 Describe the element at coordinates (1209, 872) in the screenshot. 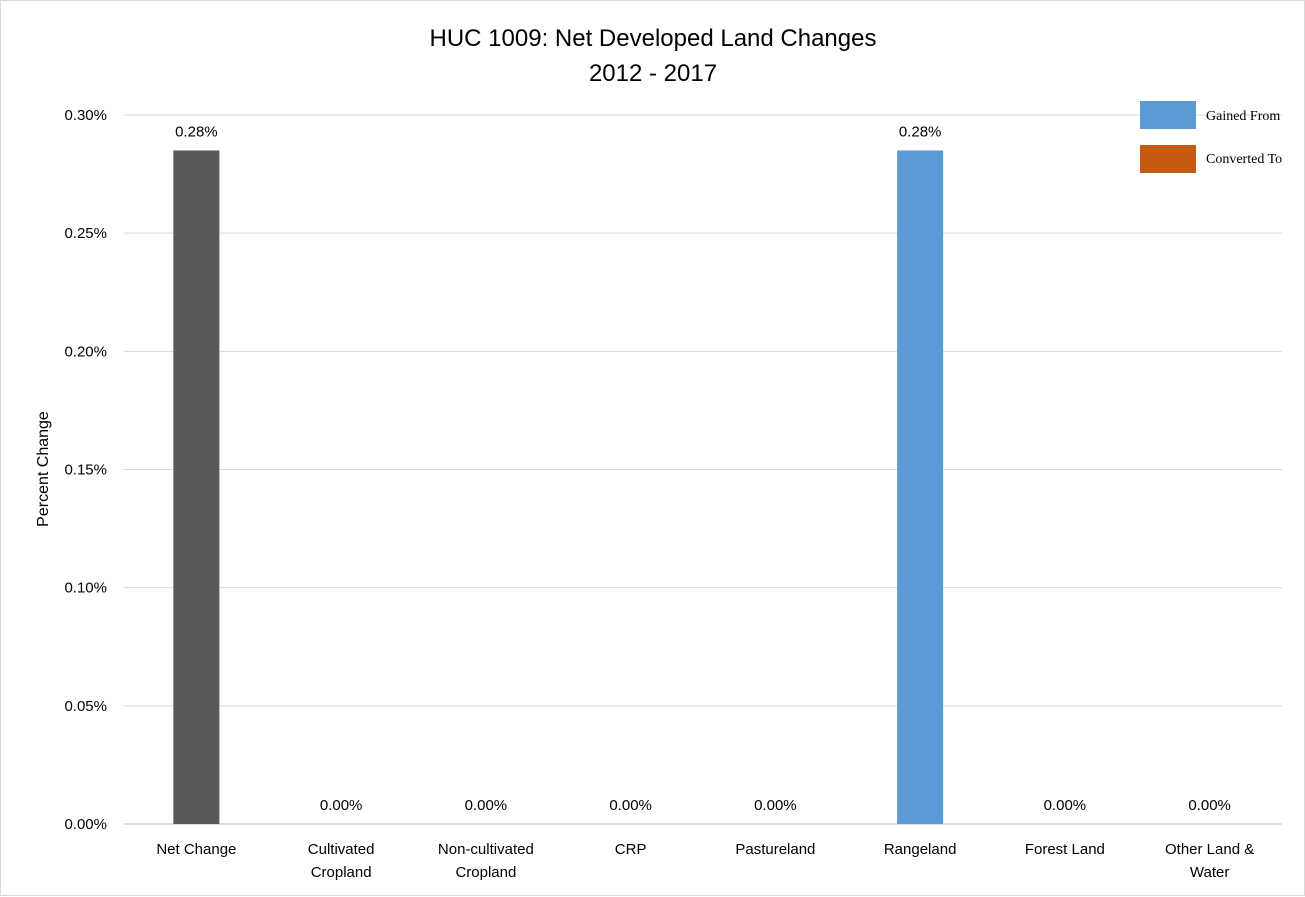

I see `x-tick-label: Water` at that location.